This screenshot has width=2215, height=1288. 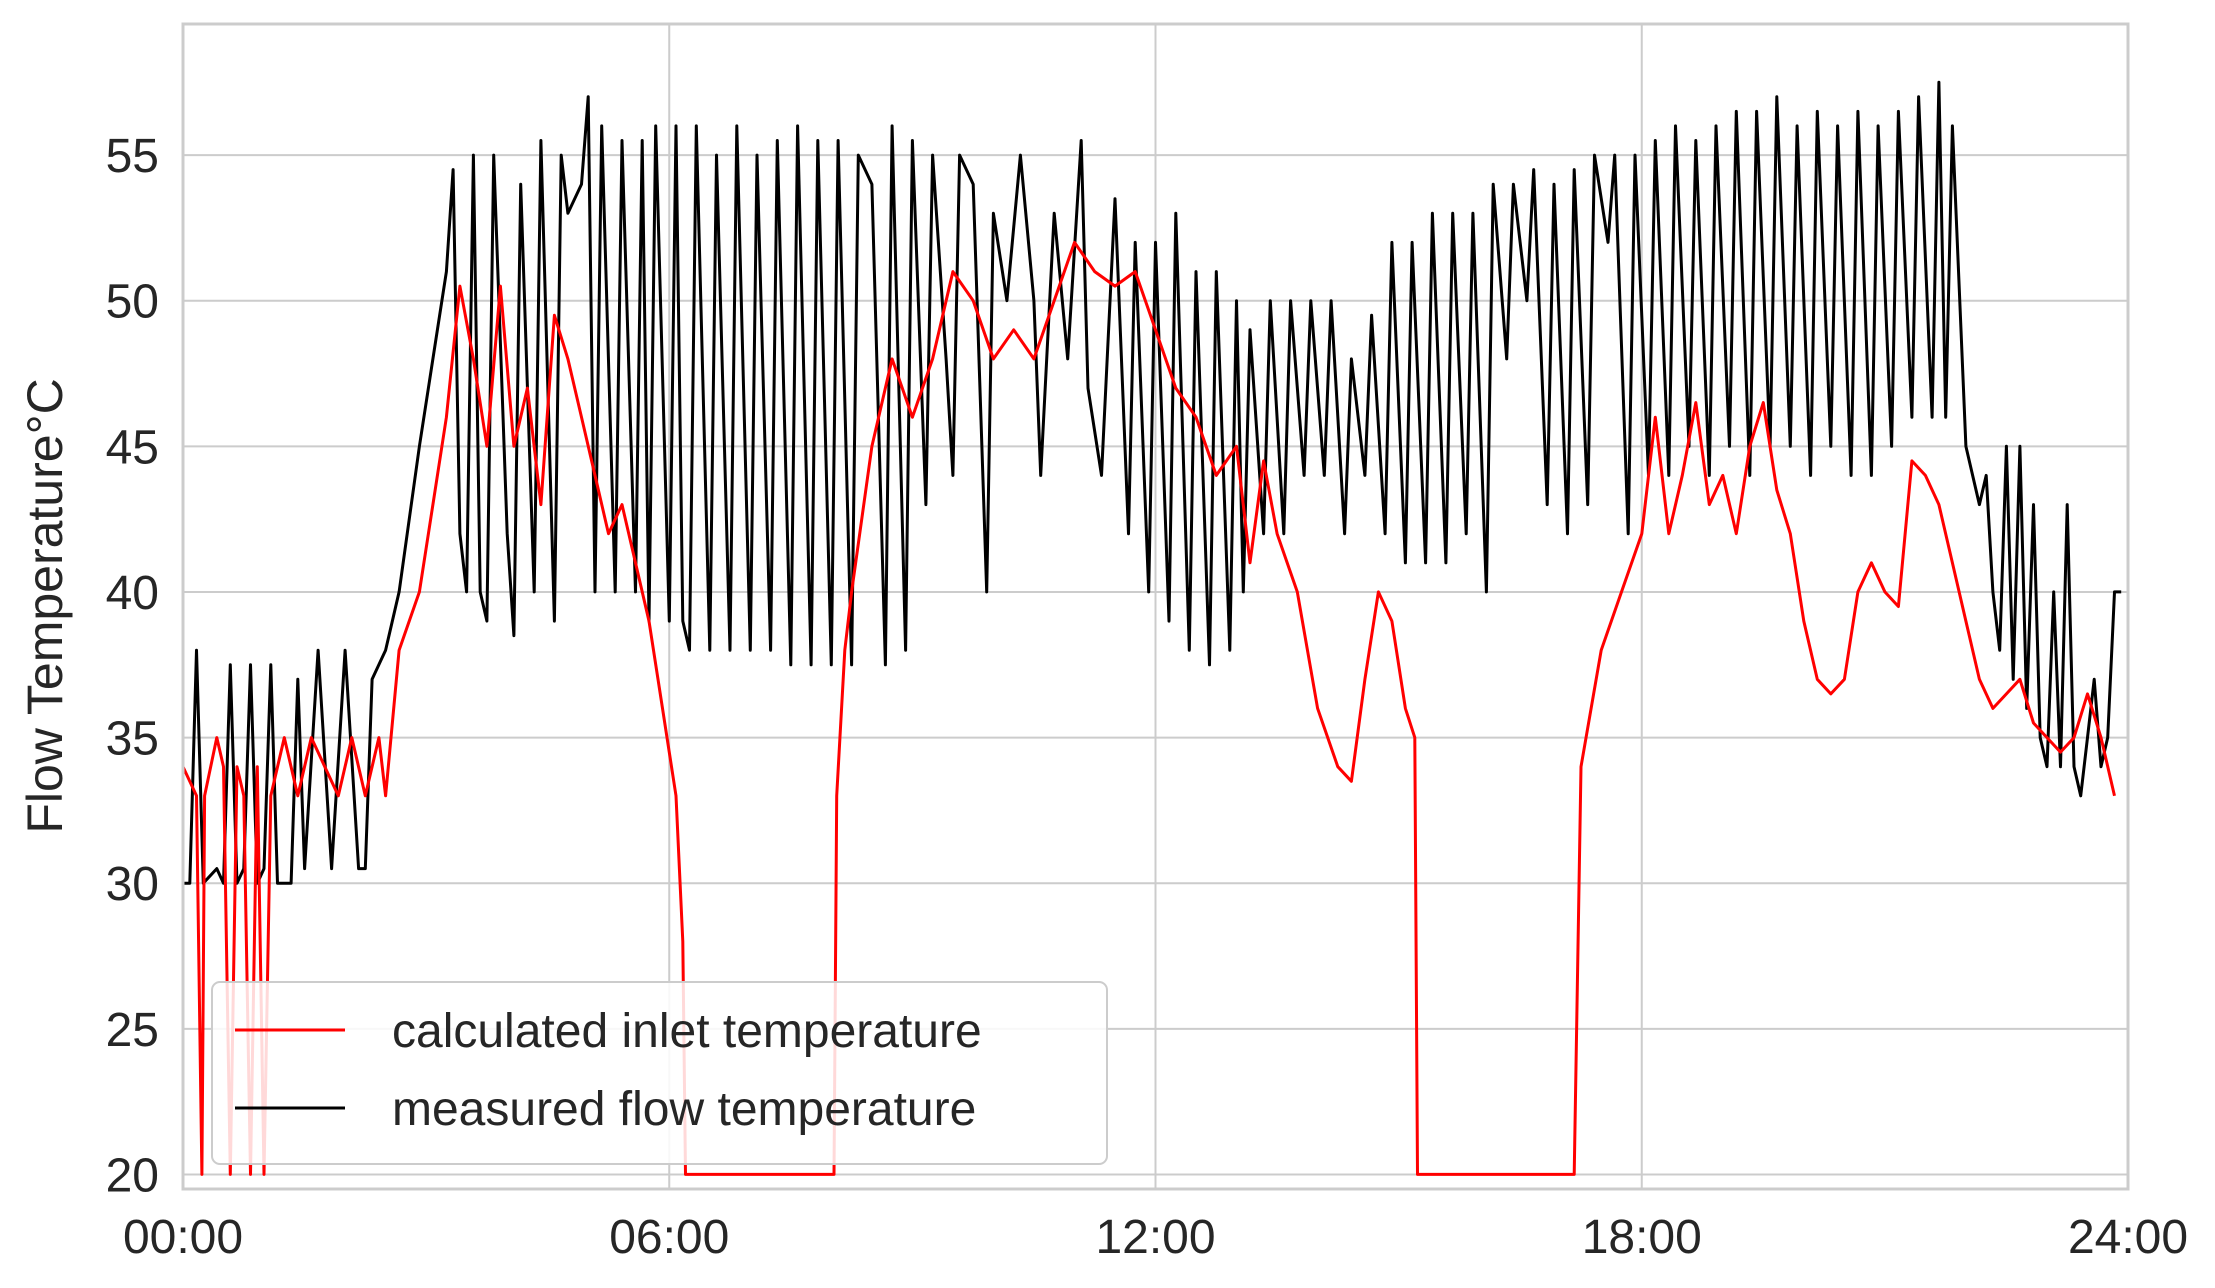 What do you see at coordinates (132, 593) in the screenshot?
I see `y-tick-label: 40` at bounding box center [132, 593].